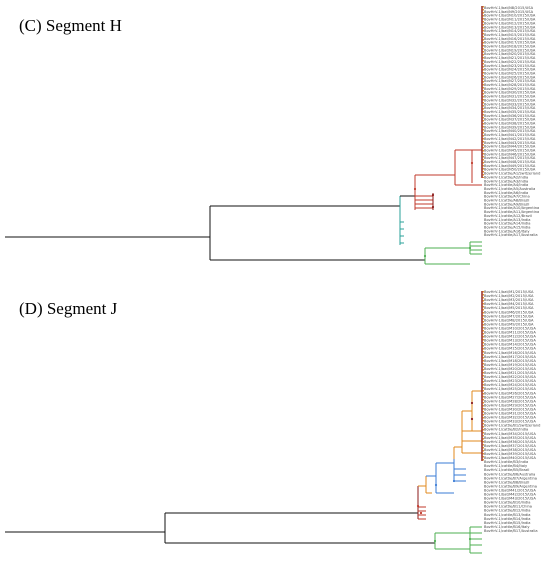 The image size is (550, 562). Describe the element at coordinates (509, 12) in the screenshot. I see `tip-label: BovHrV-1/bat/N9/2015/USA` at that location.